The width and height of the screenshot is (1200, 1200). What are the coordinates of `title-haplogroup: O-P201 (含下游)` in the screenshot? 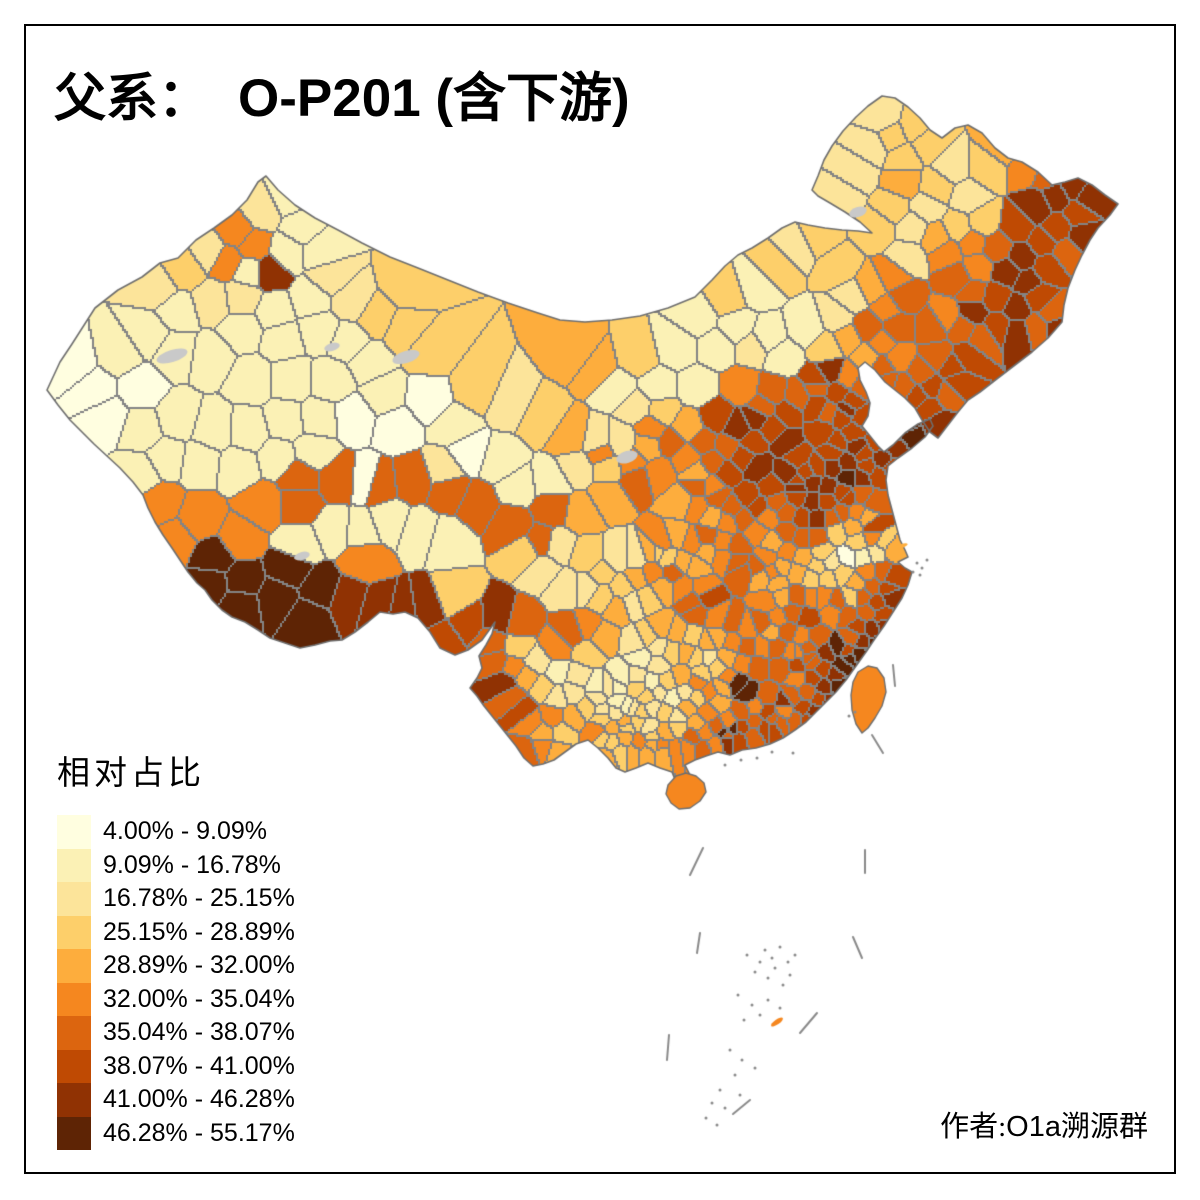 It's located at (434, 98).